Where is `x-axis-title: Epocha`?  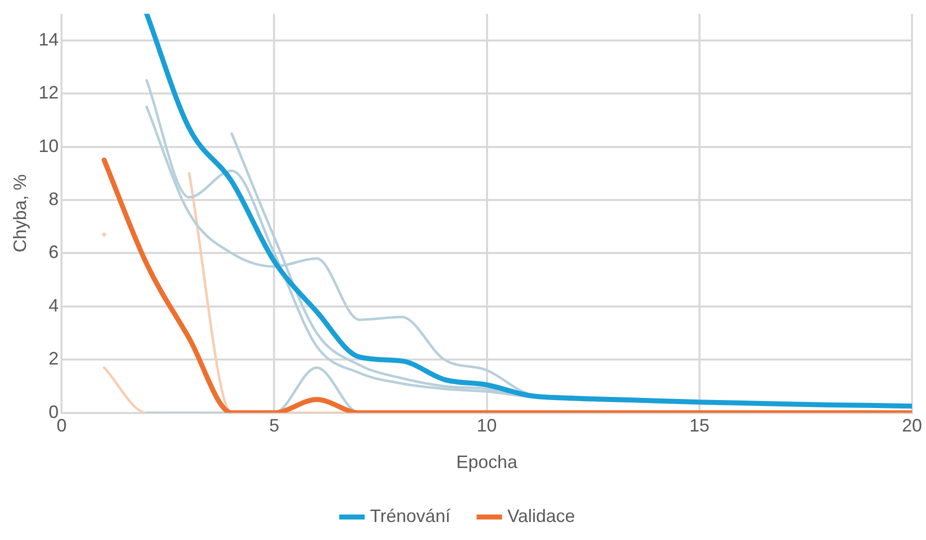 x-axis-title: Epocha is located at coordinates (487, 462).